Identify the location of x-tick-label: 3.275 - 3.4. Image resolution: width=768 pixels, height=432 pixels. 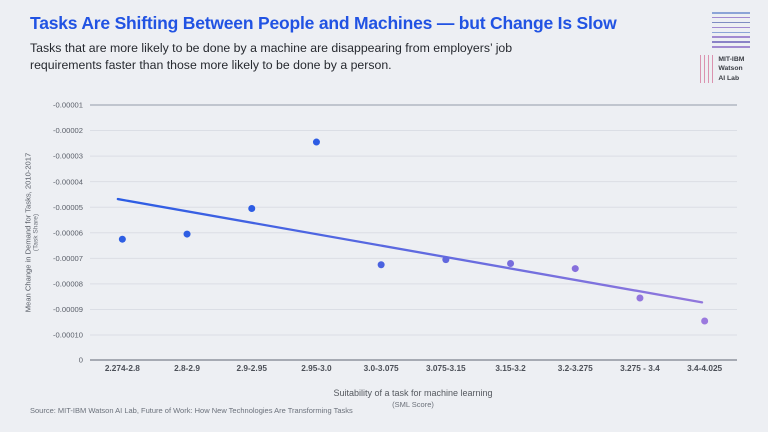
(640, 368).